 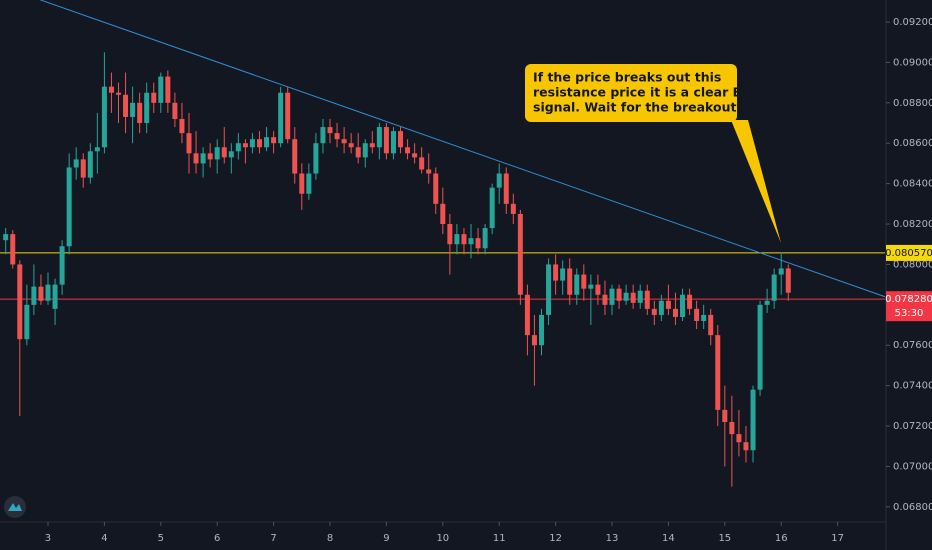 I want to click on x-tick-label: 16, so click(x=781, y=538).